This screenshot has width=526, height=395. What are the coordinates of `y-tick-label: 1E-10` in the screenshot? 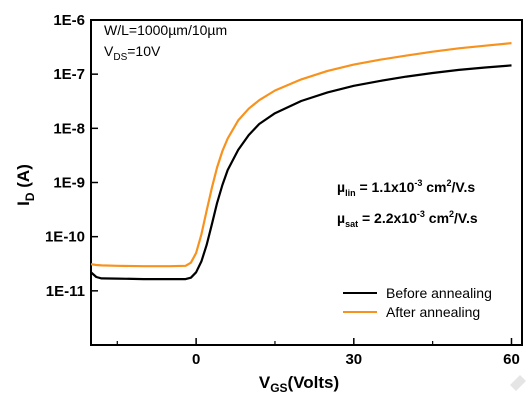 It's located at (65, 237).